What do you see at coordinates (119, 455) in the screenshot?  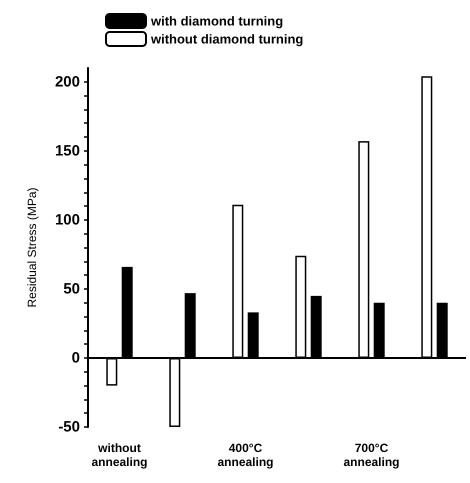 I see `x-tick-label: without annealing` at bounding box center [119, 455].